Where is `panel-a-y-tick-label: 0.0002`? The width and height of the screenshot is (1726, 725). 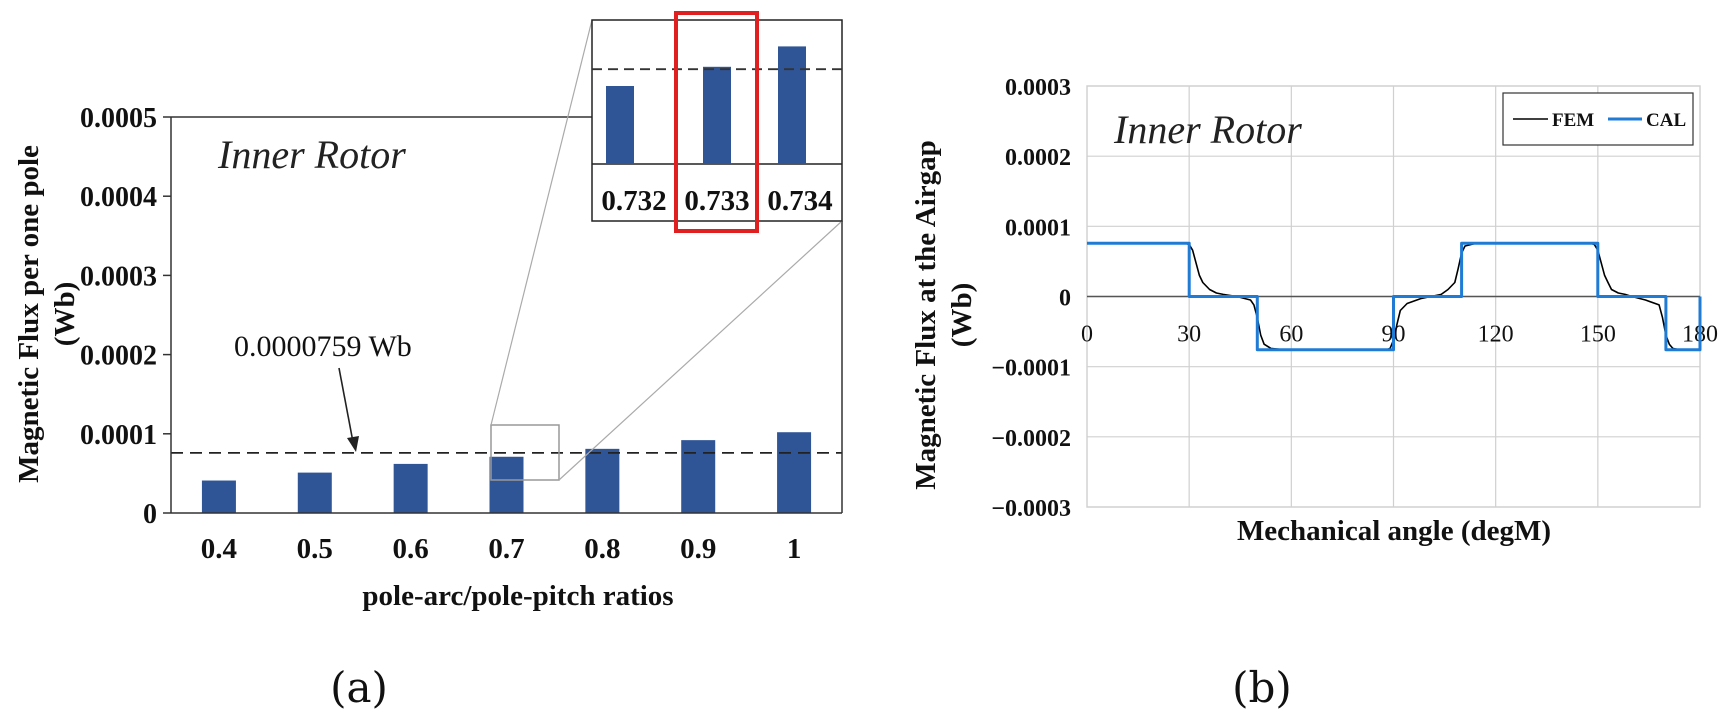 panel-a-y-tick-label: 0.0002 is located at coordinates (118, 356).